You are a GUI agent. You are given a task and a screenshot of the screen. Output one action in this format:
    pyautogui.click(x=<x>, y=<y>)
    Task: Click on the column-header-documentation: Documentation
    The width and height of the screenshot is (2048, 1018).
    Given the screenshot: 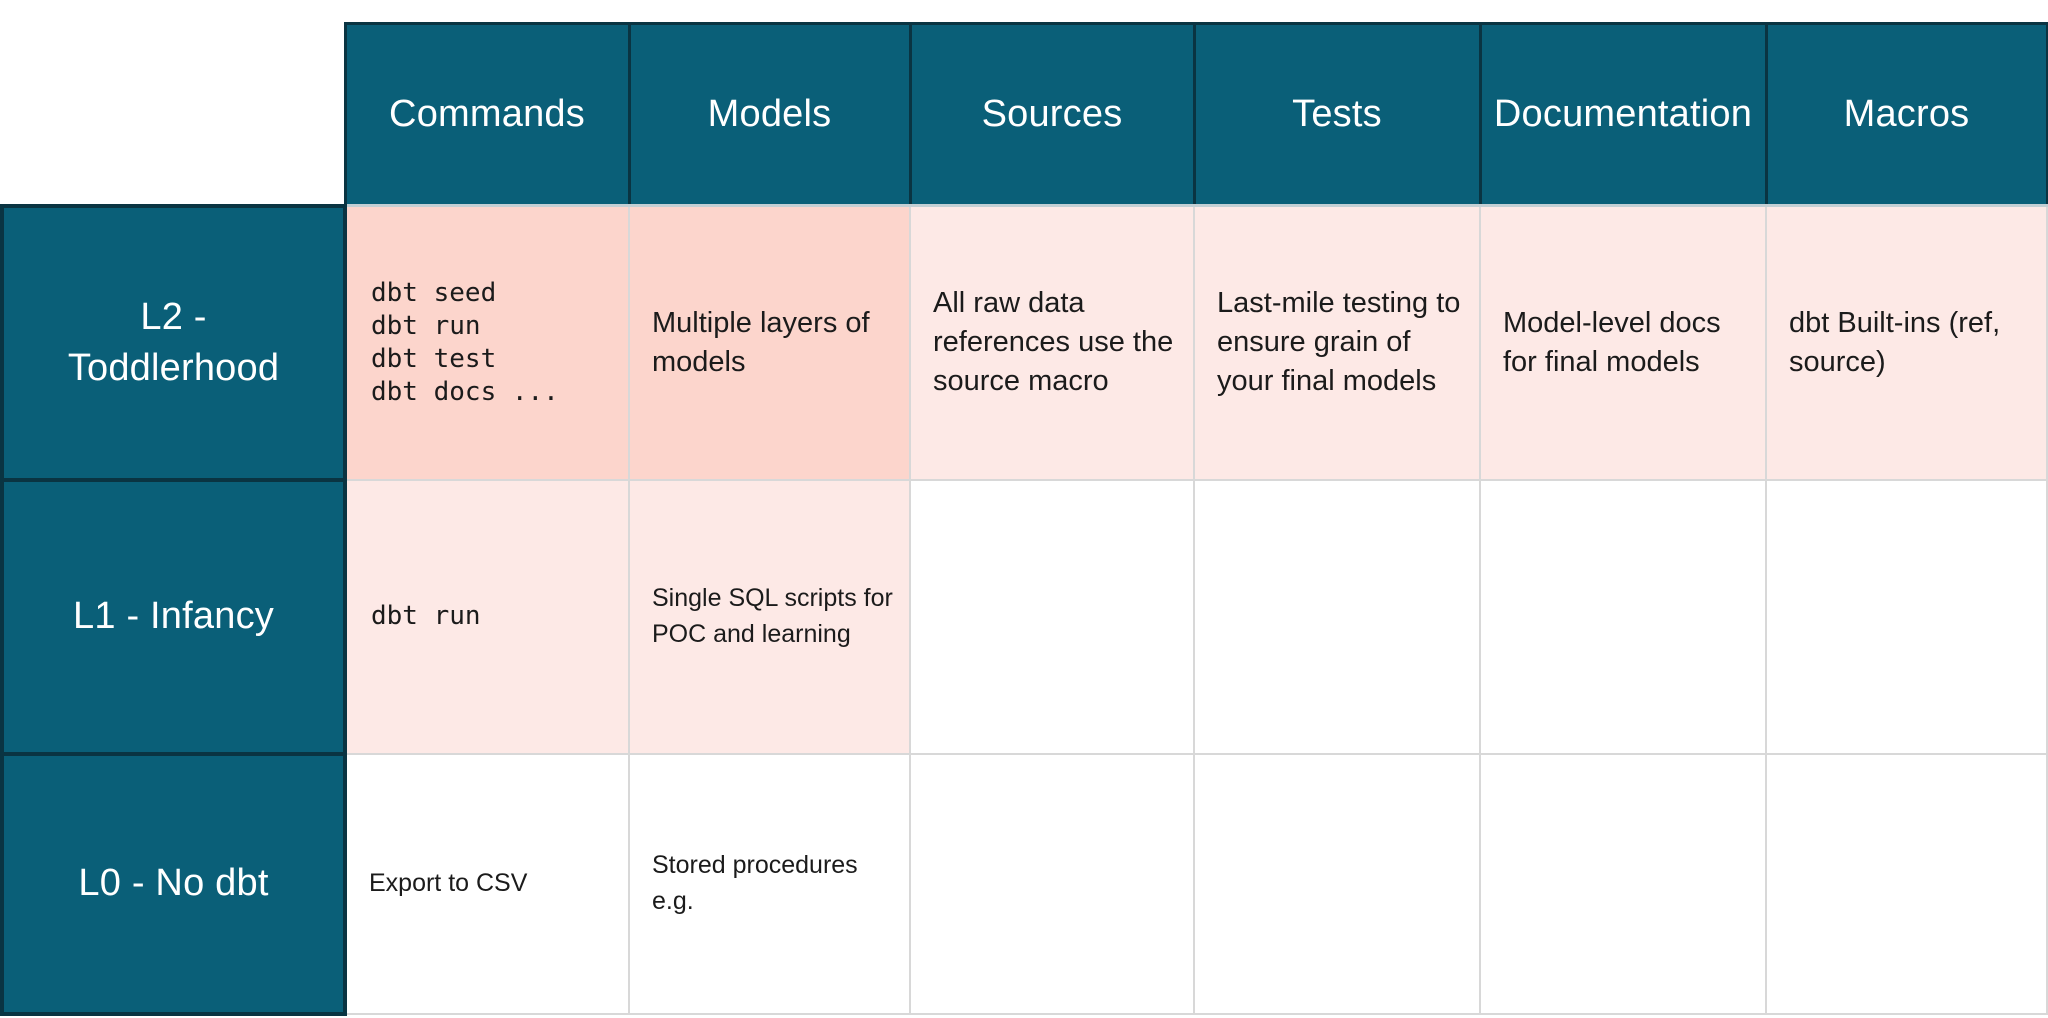 What is the action you would take?
    pyautogui.click(x=1623, y=114)
    